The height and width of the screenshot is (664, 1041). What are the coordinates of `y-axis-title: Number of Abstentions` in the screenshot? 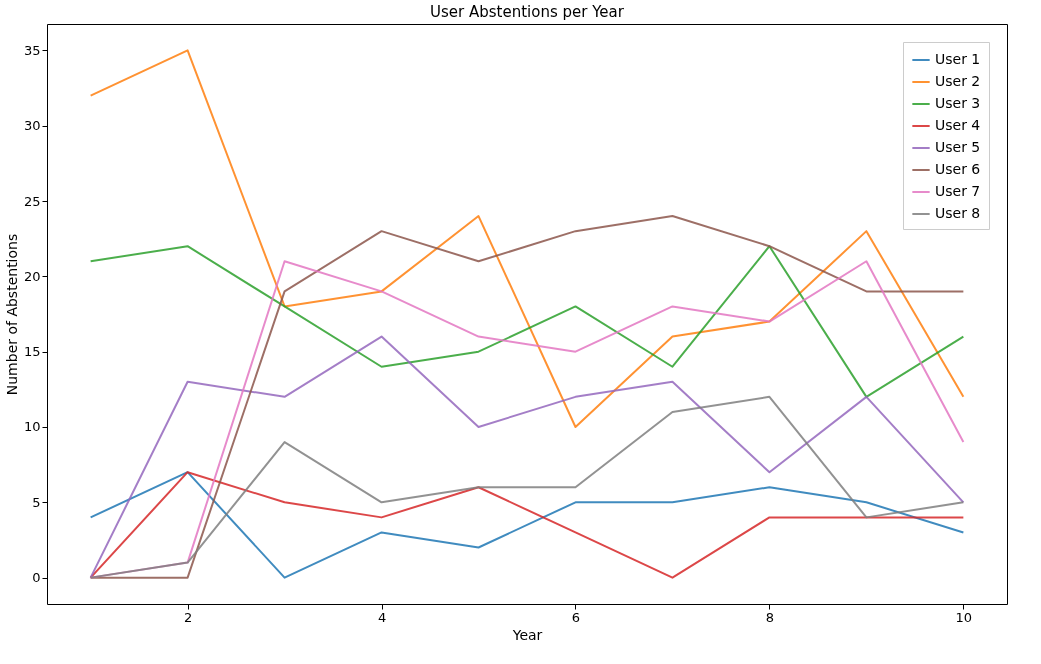 It's located at (11, 314).